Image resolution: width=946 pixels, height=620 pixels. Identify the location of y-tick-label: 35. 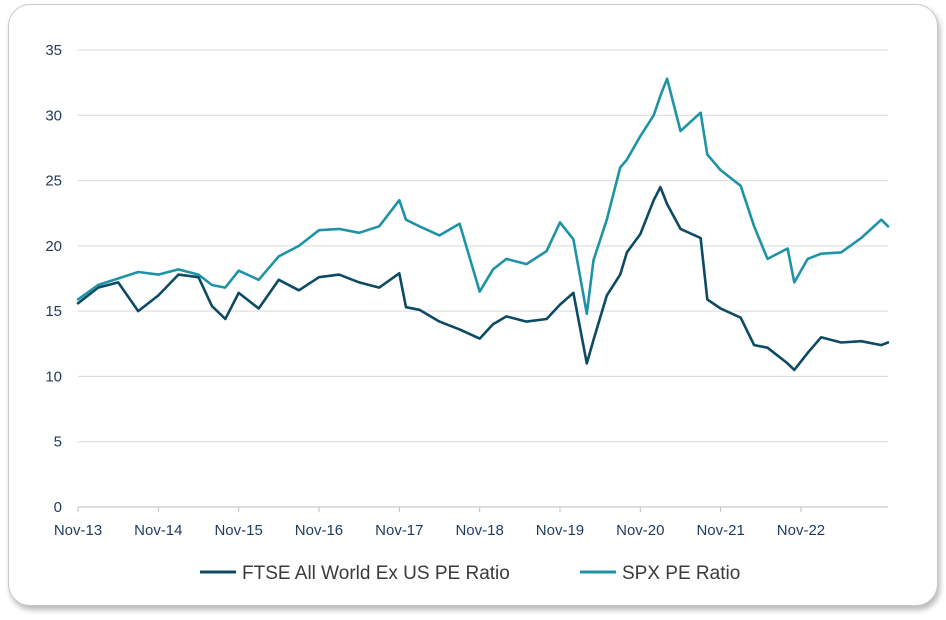
(53, 50).